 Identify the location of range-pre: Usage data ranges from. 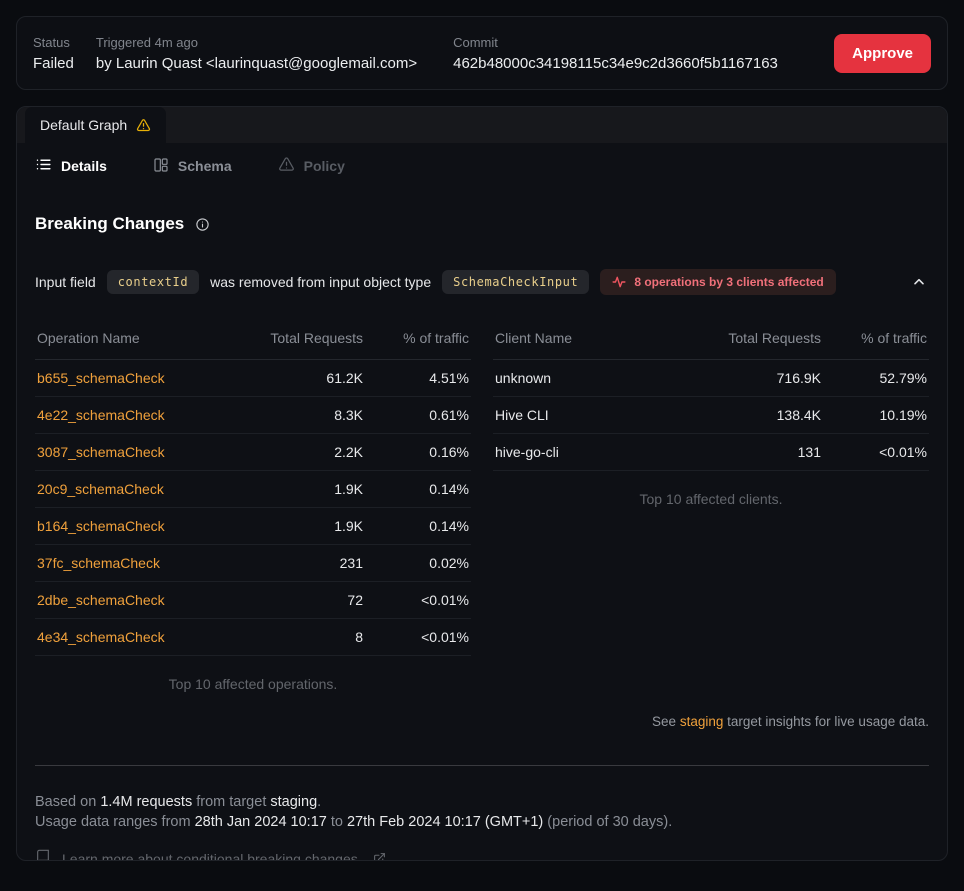
(113, 822).